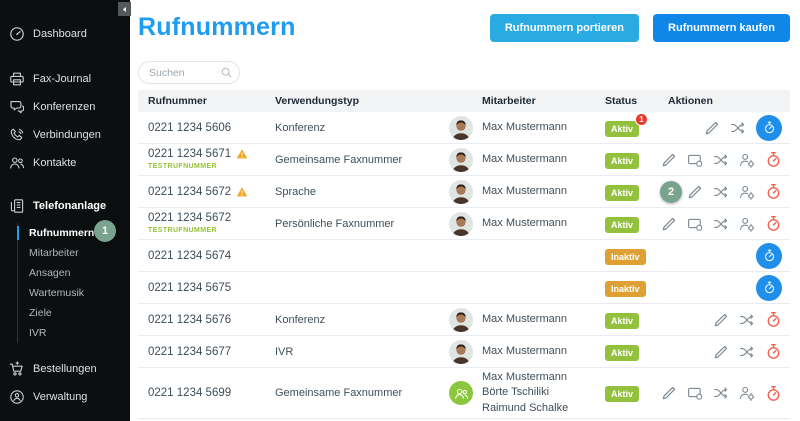 This screenshot has width=800, height=421. What do you see at coordinates (226, 72) in the screenshot?
I see `search-icon` at bounding box center [226, 72].